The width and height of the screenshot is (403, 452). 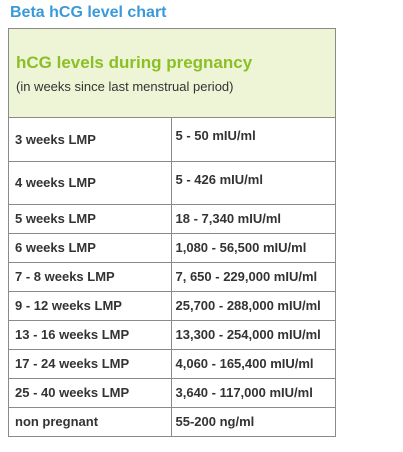 I want to click on weeks-cell: 7 - 8 weeks LMP, so click(x=90, y=276).